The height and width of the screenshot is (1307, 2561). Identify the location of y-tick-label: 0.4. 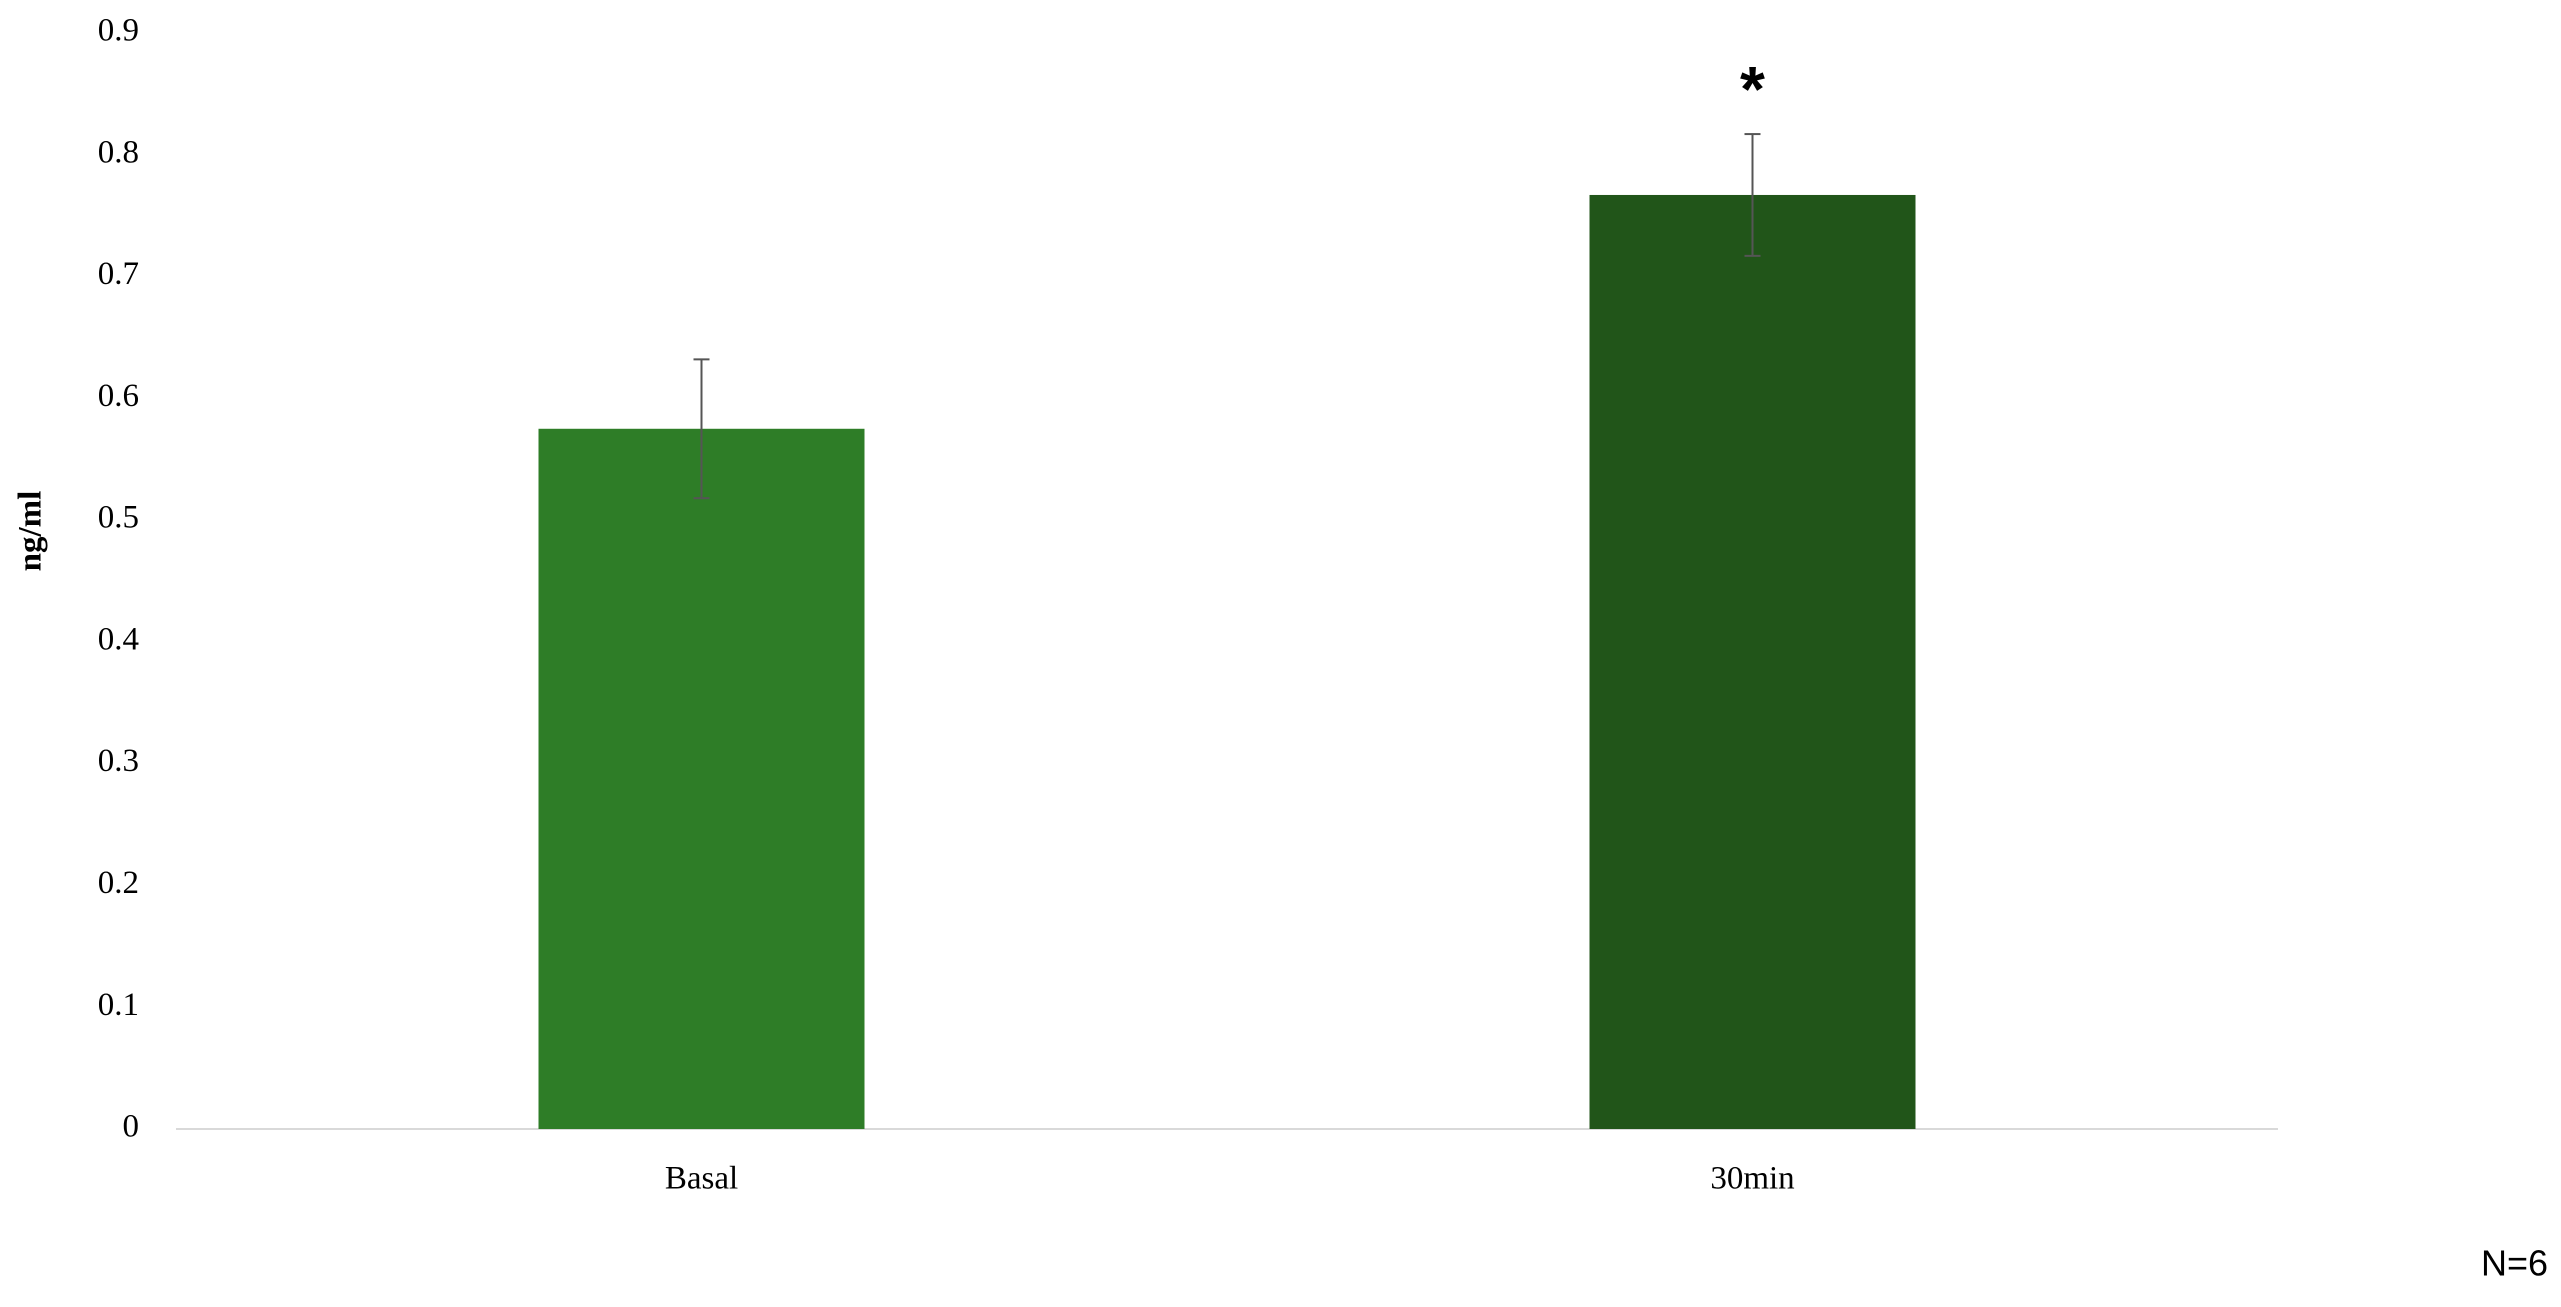
(118, 639).